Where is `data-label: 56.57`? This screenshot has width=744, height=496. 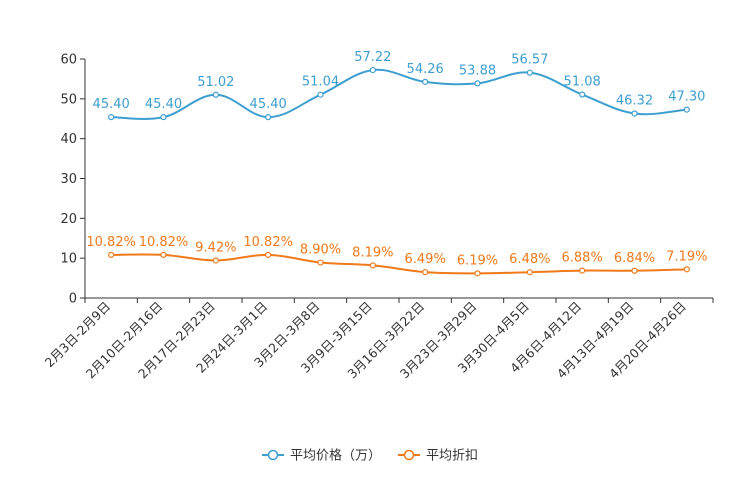
data-label: 56.57 is located at coordinates (529, 60).